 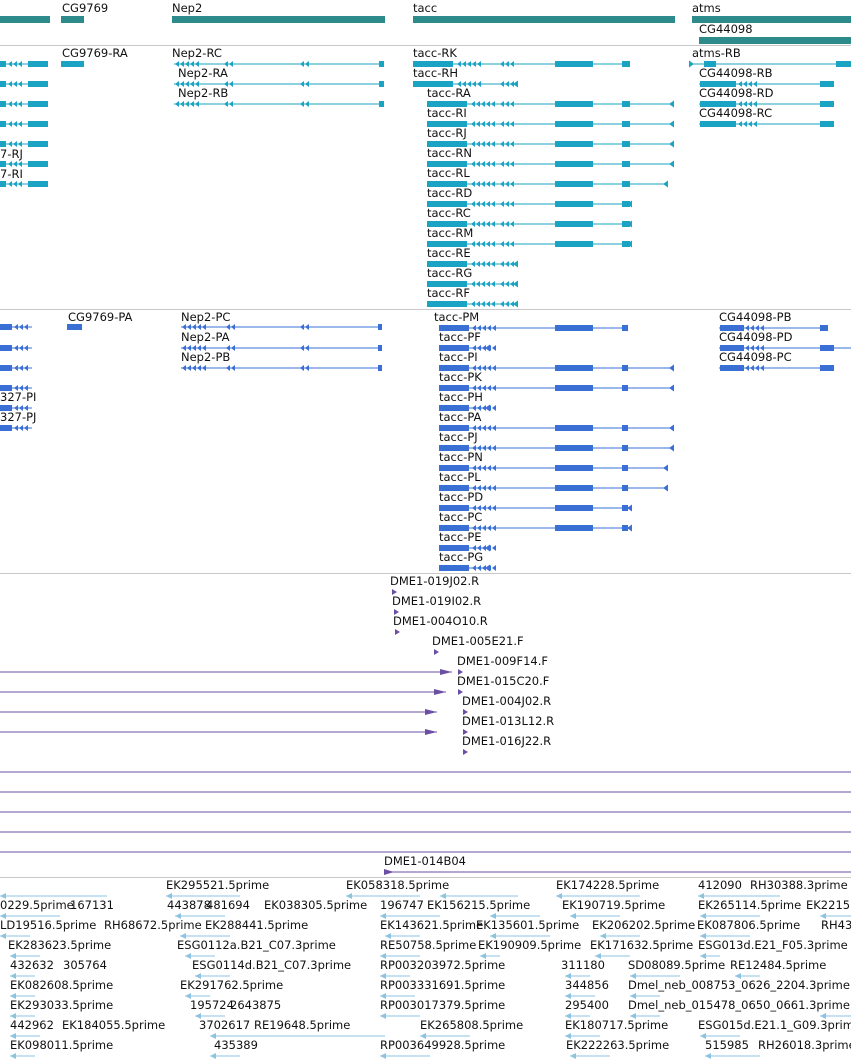 What do you see at coordinates (402, 905) in the screenshot?
I see `est-label: 196747` at bounding box center [402, 905].